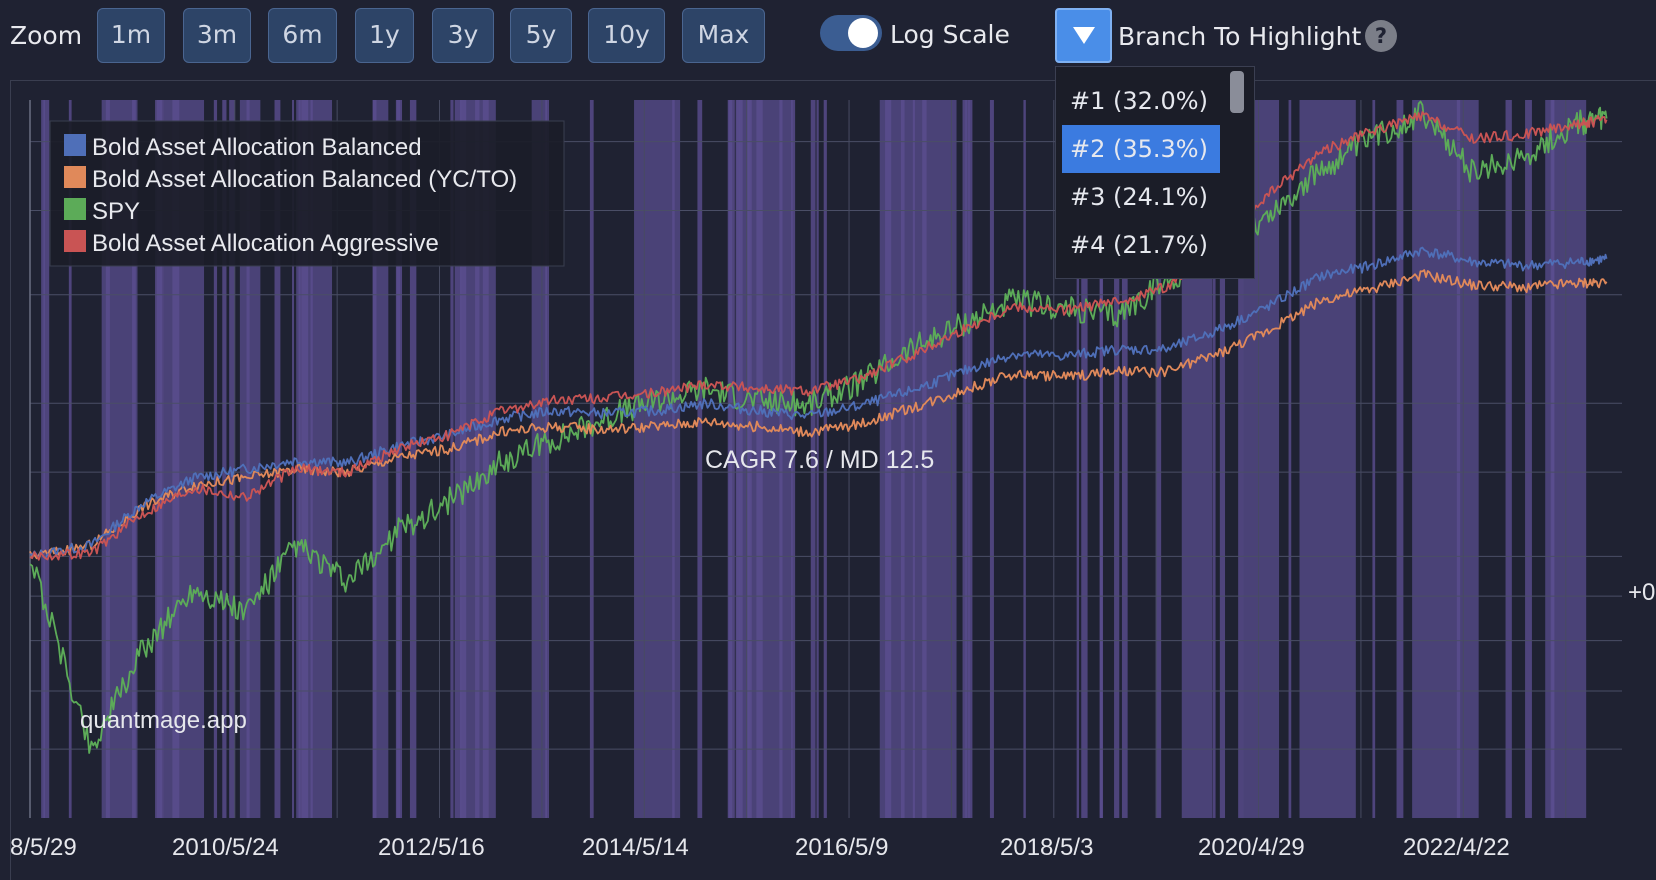  I want to click on x-tick-label: 2010/5/24, so click(225, 847).